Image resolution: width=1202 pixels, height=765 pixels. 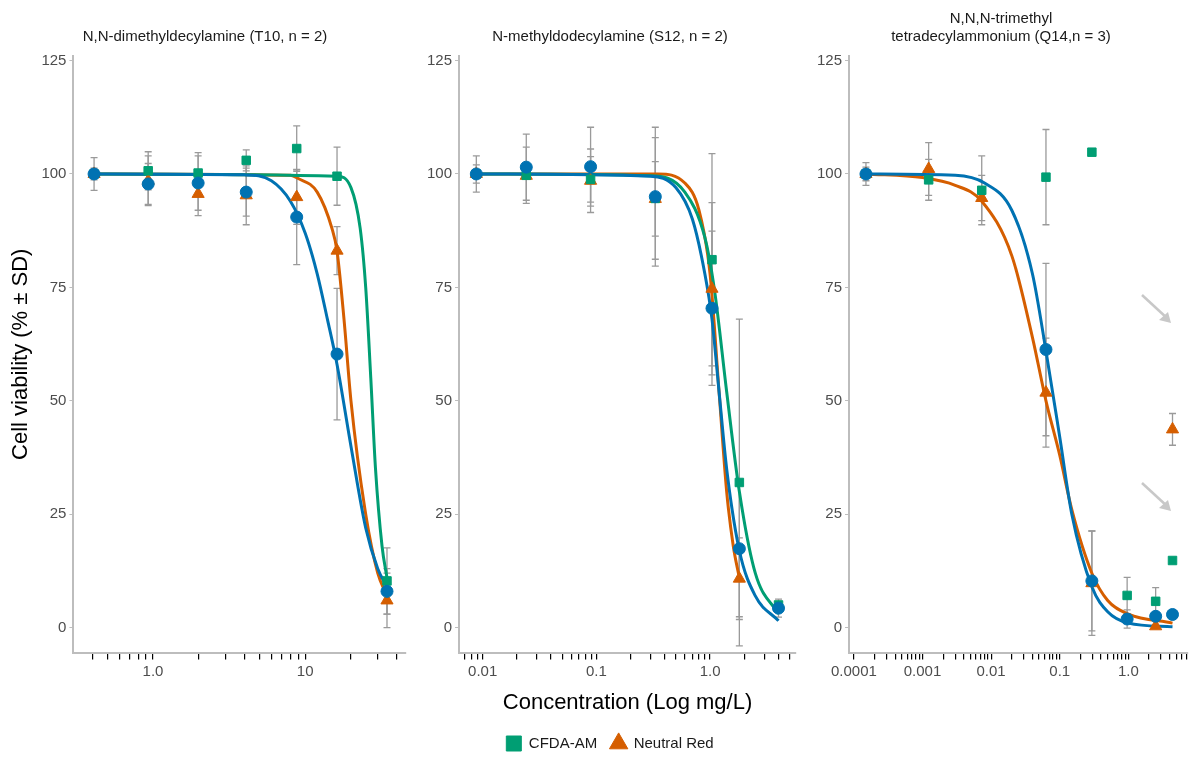 I want to click on y-axis-title: Cell viability (% ± SD), so click(x=20, y=354).